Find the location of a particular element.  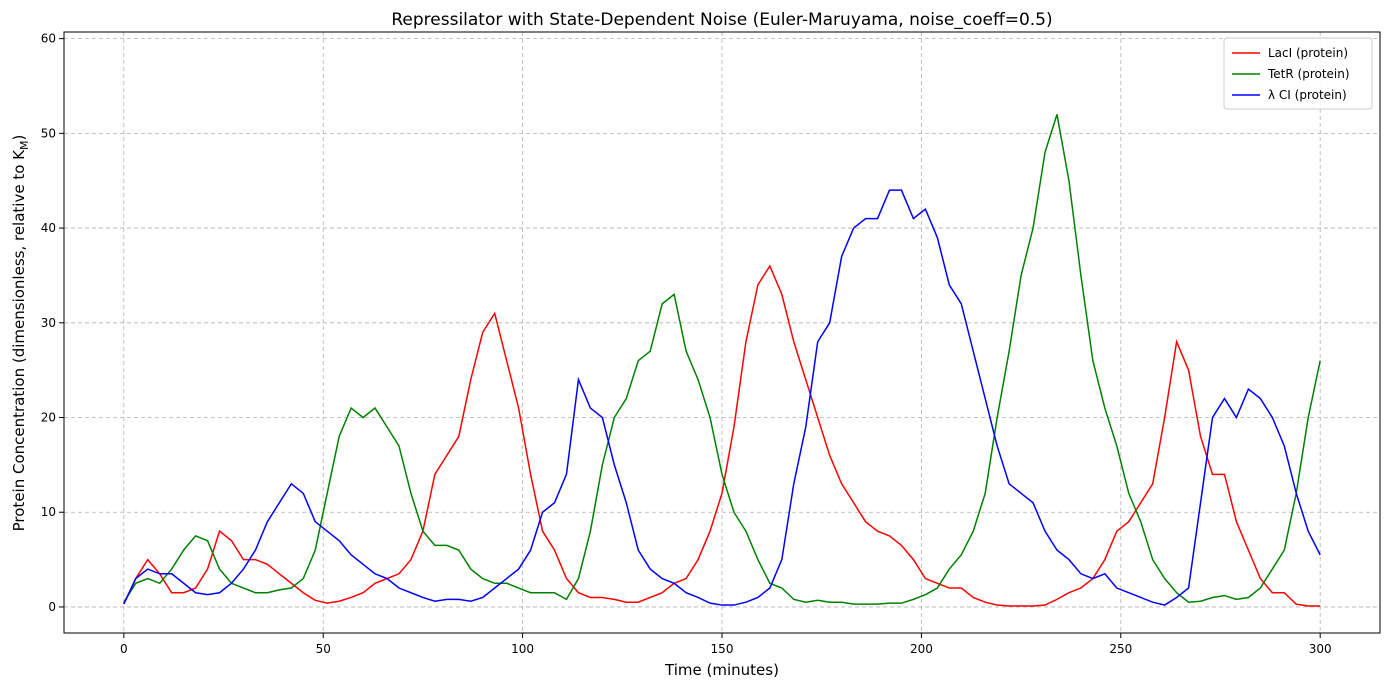

x-tick-label: 300 is located at coordinates (1320, 649).